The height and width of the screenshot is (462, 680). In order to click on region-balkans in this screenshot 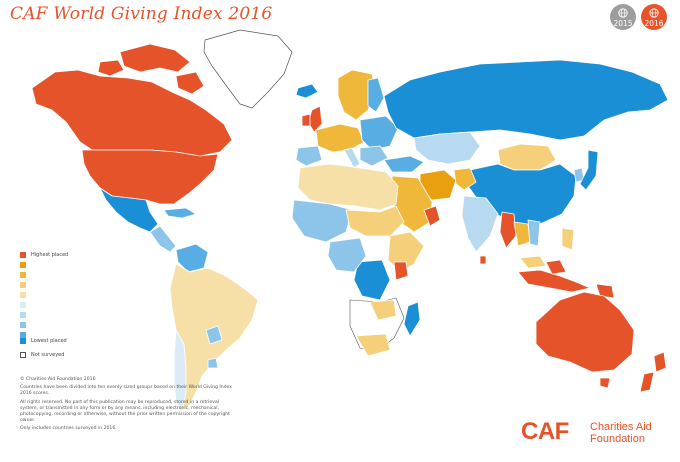, I will do `click(374, 156)`.